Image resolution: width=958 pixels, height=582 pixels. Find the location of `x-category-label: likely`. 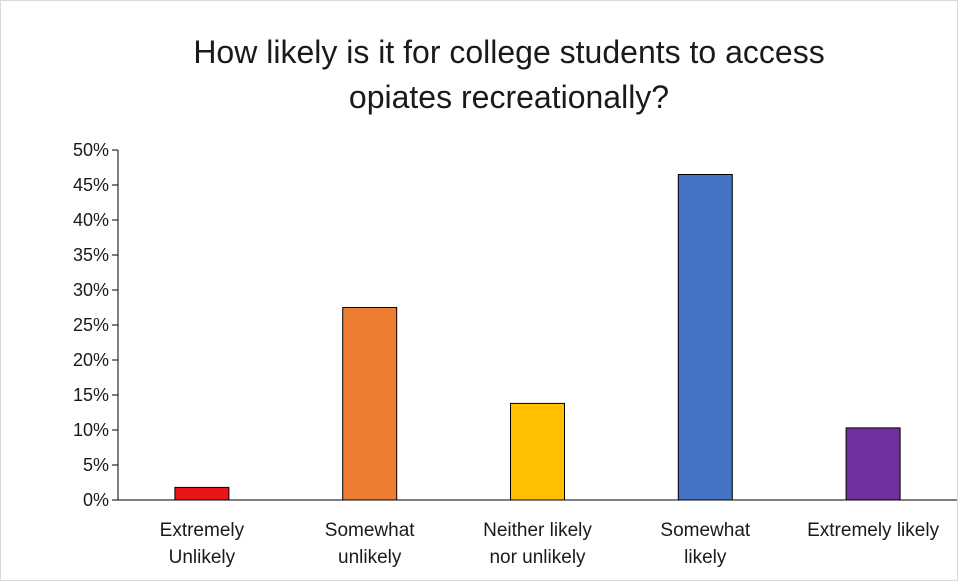

x-category-label: likely is located at coordinates (705, 557).